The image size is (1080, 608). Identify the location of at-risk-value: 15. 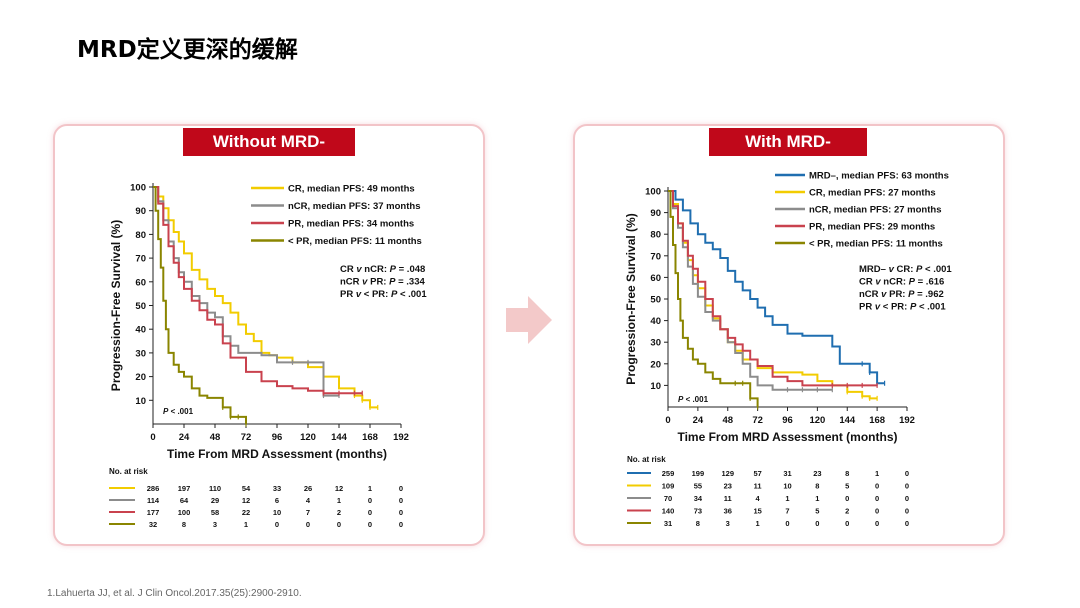
(757, 511).